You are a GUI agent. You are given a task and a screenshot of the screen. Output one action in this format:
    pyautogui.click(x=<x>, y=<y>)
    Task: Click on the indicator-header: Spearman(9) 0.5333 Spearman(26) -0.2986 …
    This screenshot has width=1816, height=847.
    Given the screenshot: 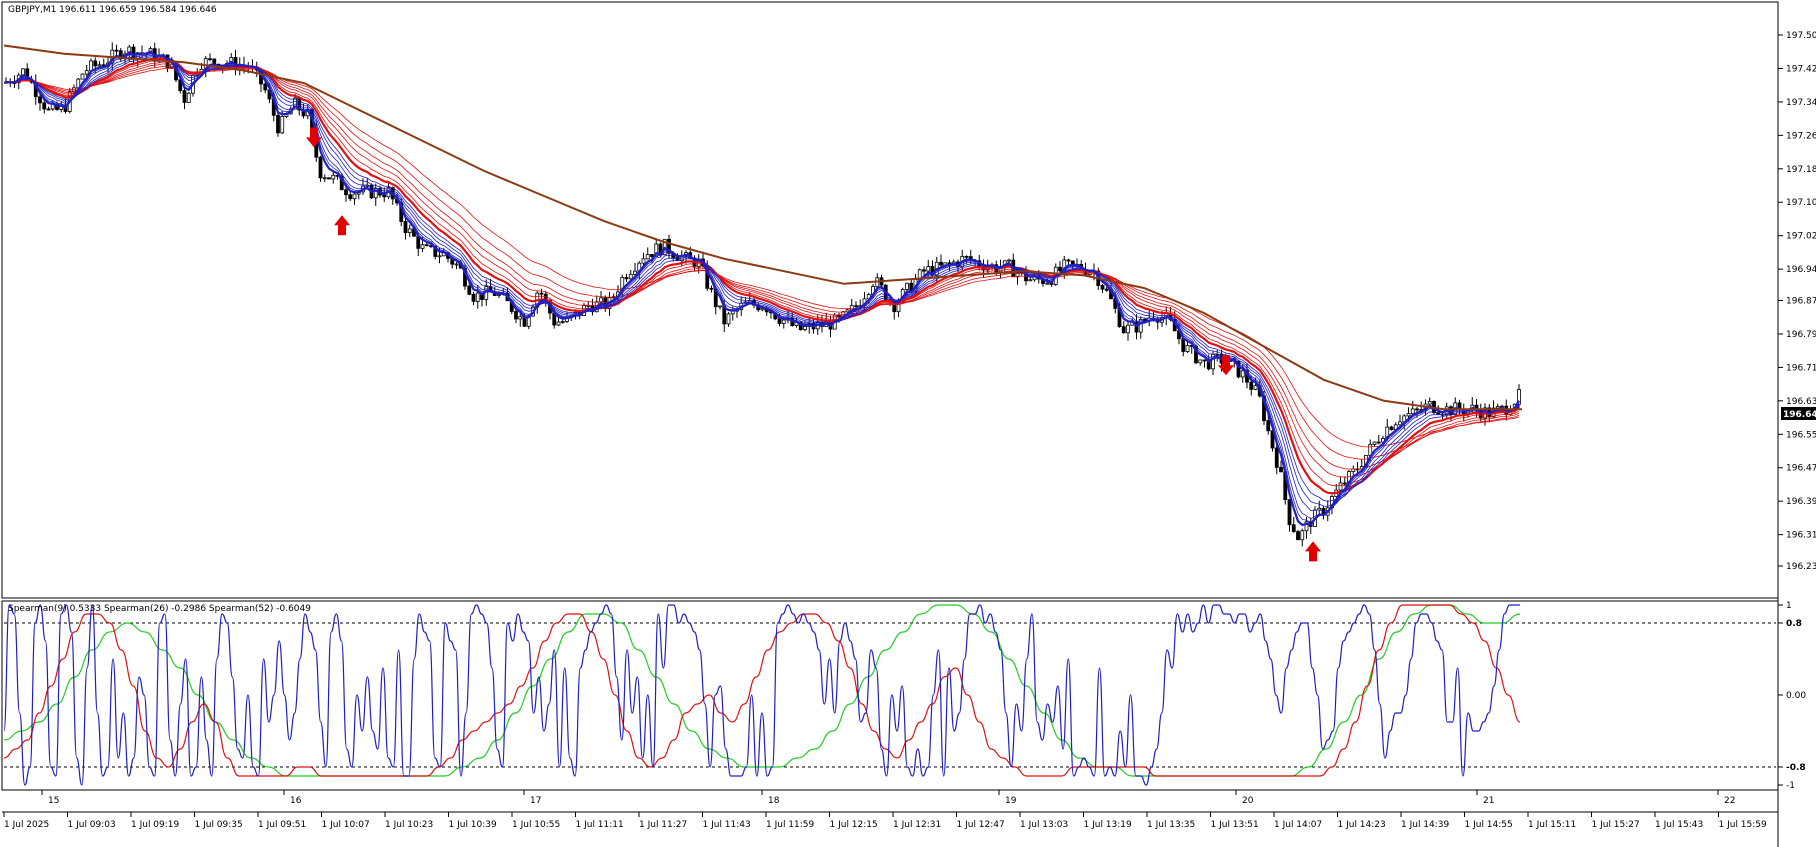 What is the action you would take?
    pyautogui.click(x=159, y=609)
    